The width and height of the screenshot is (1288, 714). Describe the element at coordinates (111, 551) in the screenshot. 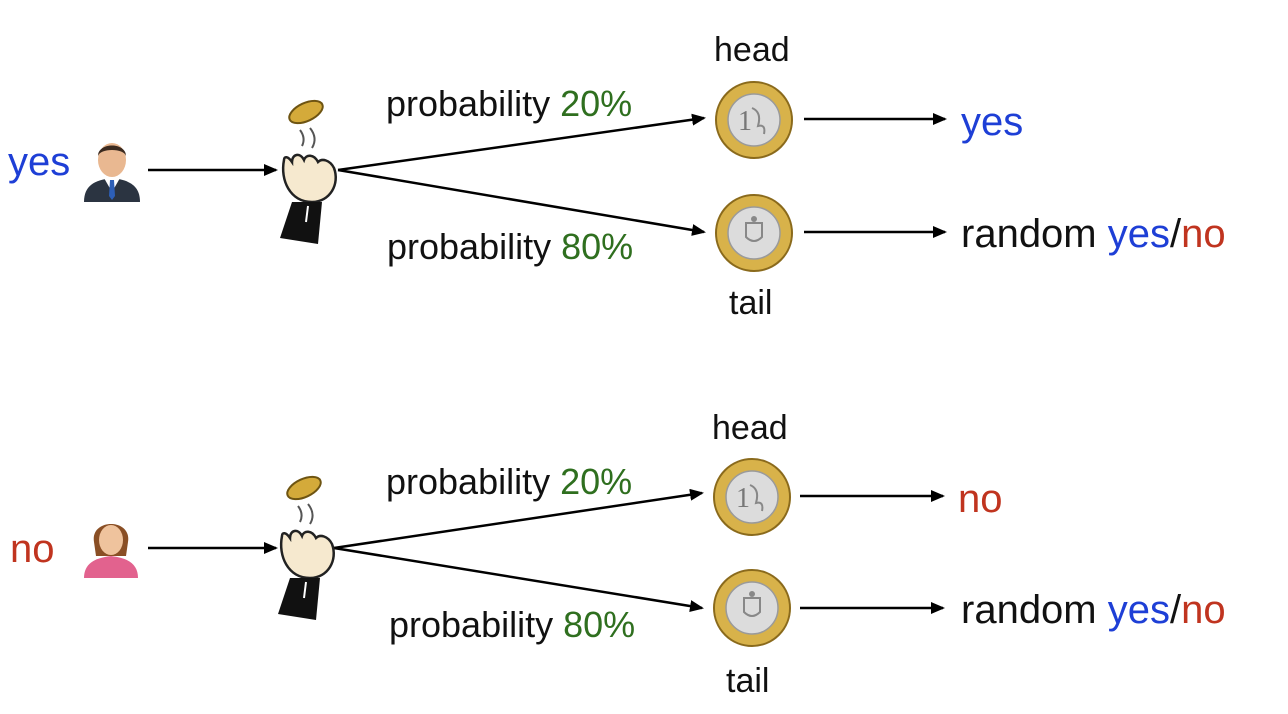

I see `woman-icon` at that location.